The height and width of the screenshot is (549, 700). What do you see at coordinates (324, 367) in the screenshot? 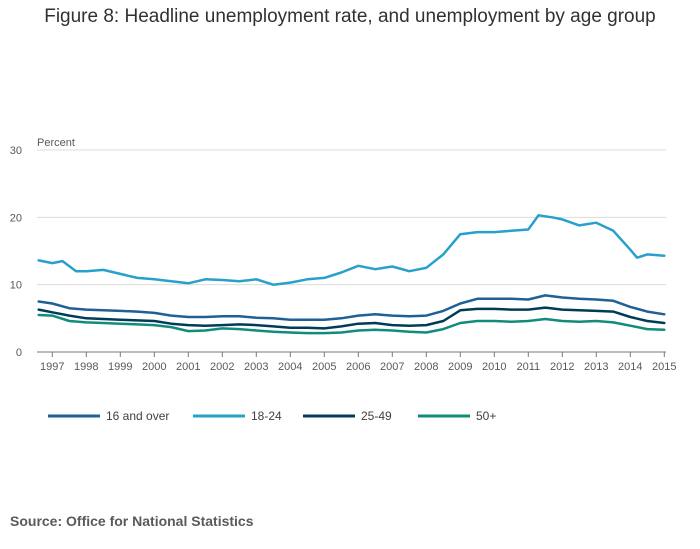
I see `x-tick-label: 2005` at bounding box center [324, 367].